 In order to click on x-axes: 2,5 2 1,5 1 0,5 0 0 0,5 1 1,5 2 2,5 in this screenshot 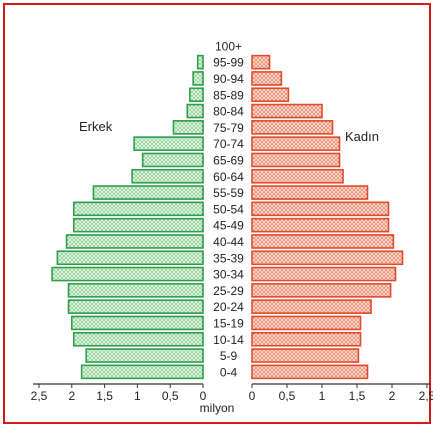, I will do `click(232, 393)`.